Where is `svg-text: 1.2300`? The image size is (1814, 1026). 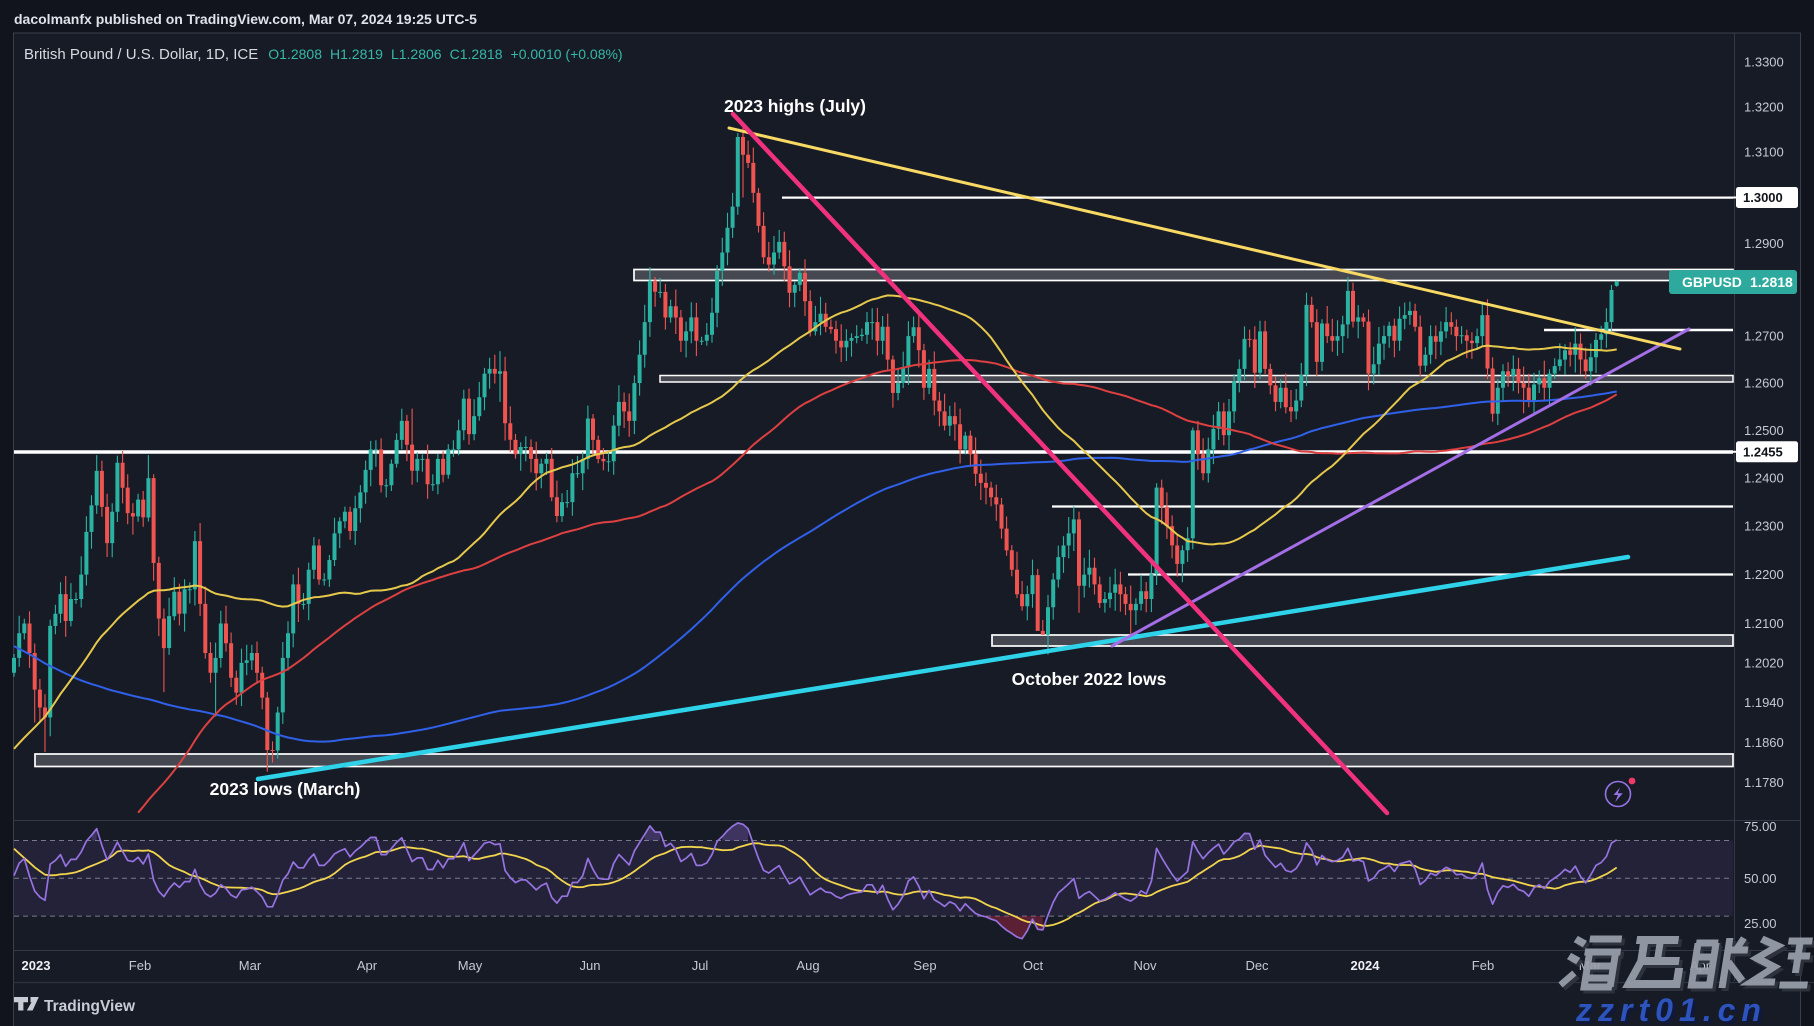
svg-text: 1.2300 is located at coordinates (1764, 526).